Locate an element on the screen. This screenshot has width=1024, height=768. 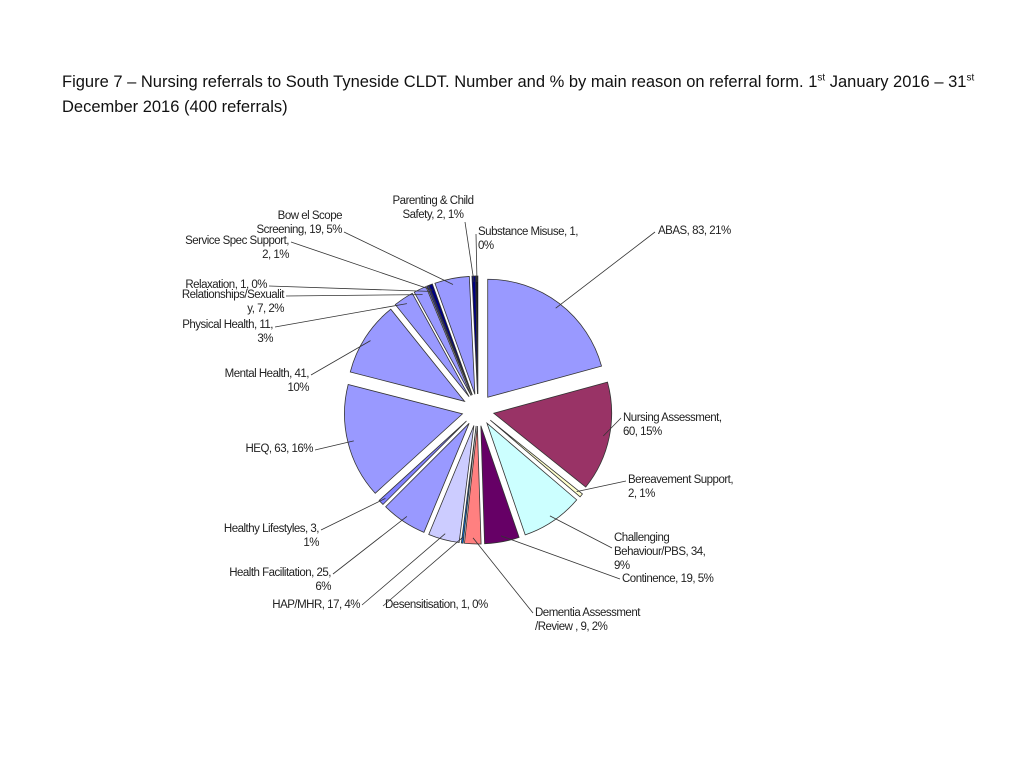
leader-line-continence is located at coordinates (560, 557).